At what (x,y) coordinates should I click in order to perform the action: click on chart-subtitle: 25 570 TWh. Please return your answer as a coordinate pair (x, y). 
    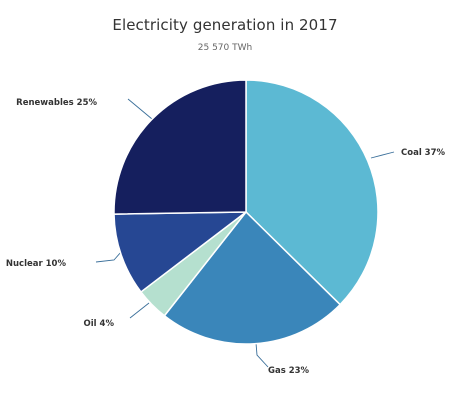
    Looking at the image, I should click on (225, 48).